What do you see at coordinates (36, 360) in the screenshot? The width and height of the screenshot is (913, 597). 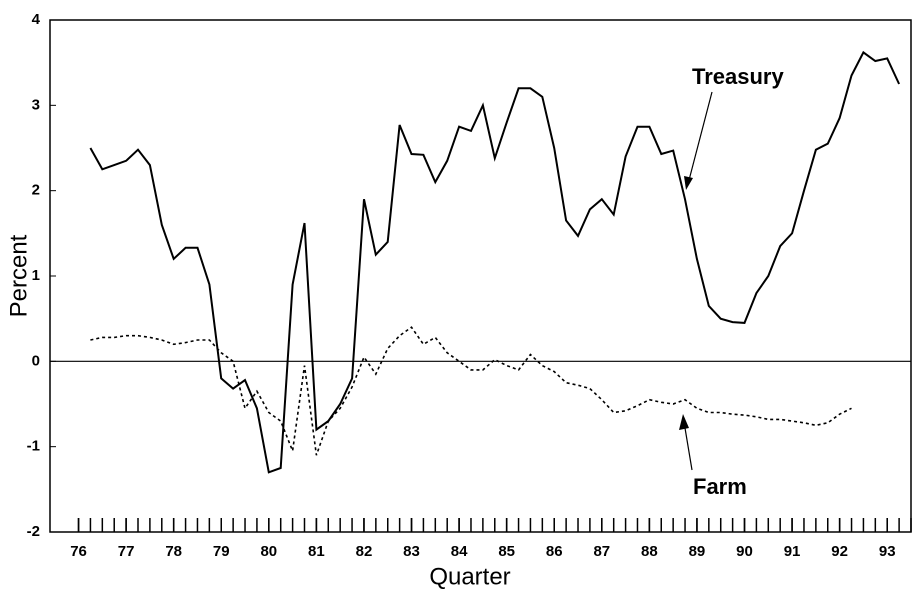 I see `y-tick-label: 0` at bounding box center [36, 360].